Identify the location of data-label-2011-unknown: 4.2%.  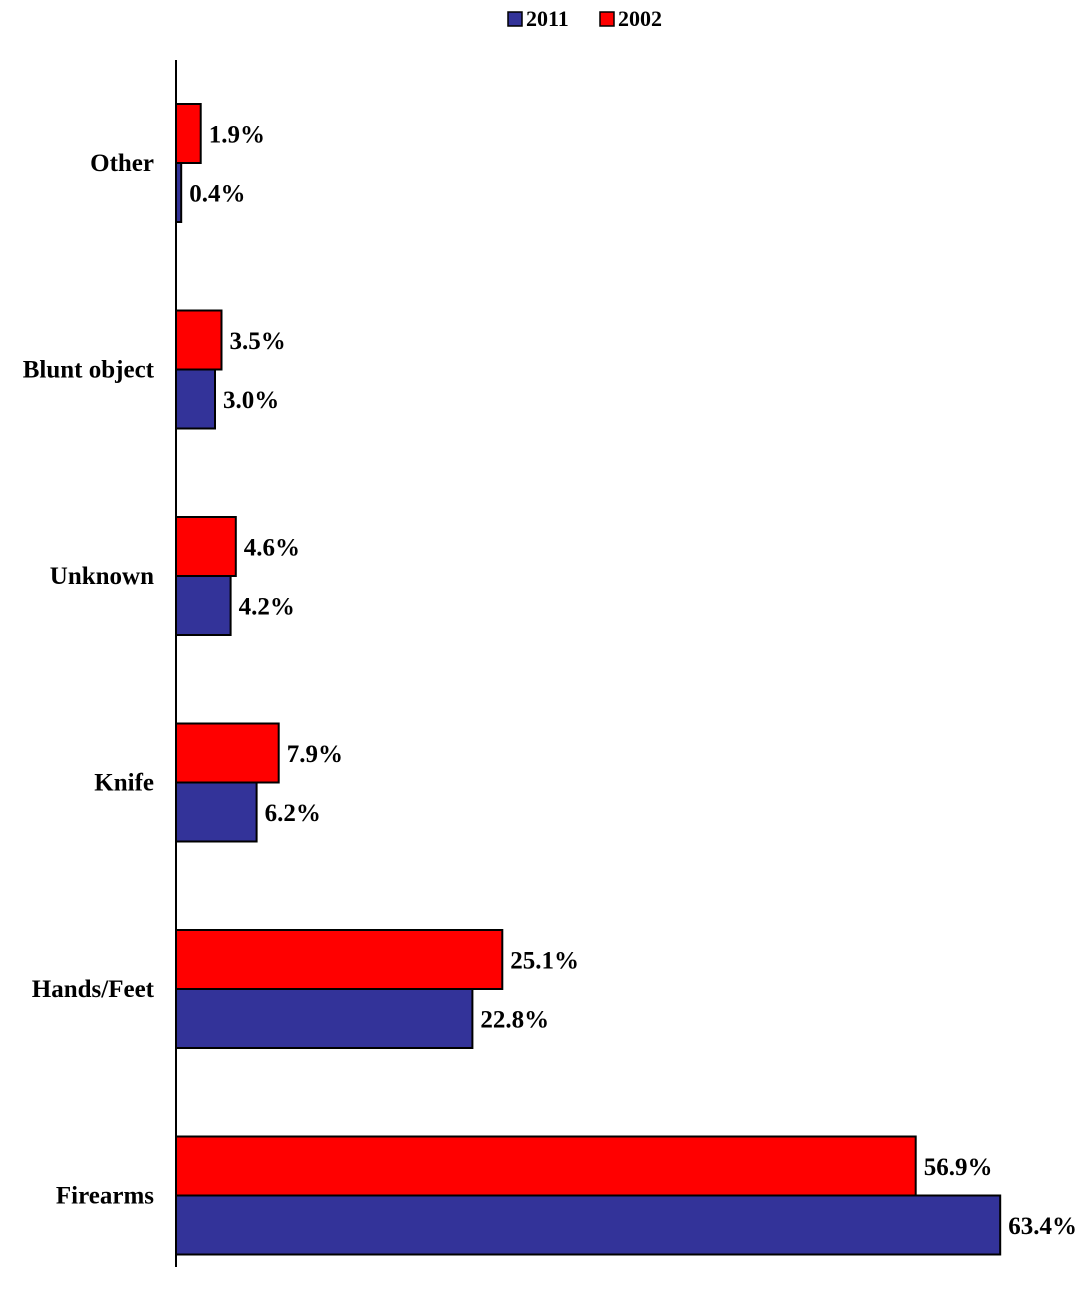
(267, 607).